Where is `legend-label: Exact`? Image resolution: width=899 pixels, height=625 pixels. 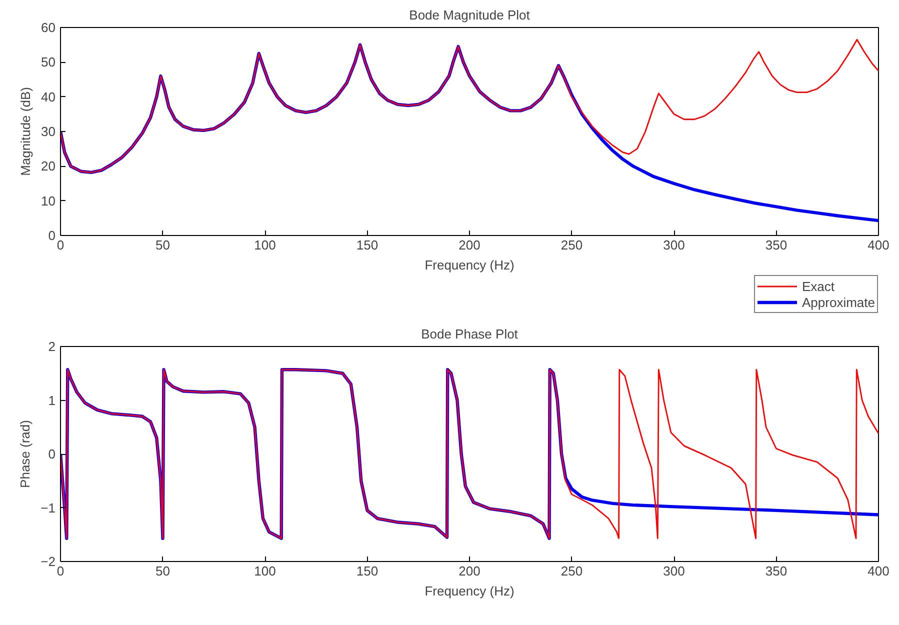 legend-label: Exact is located at coordinates (818, 286).